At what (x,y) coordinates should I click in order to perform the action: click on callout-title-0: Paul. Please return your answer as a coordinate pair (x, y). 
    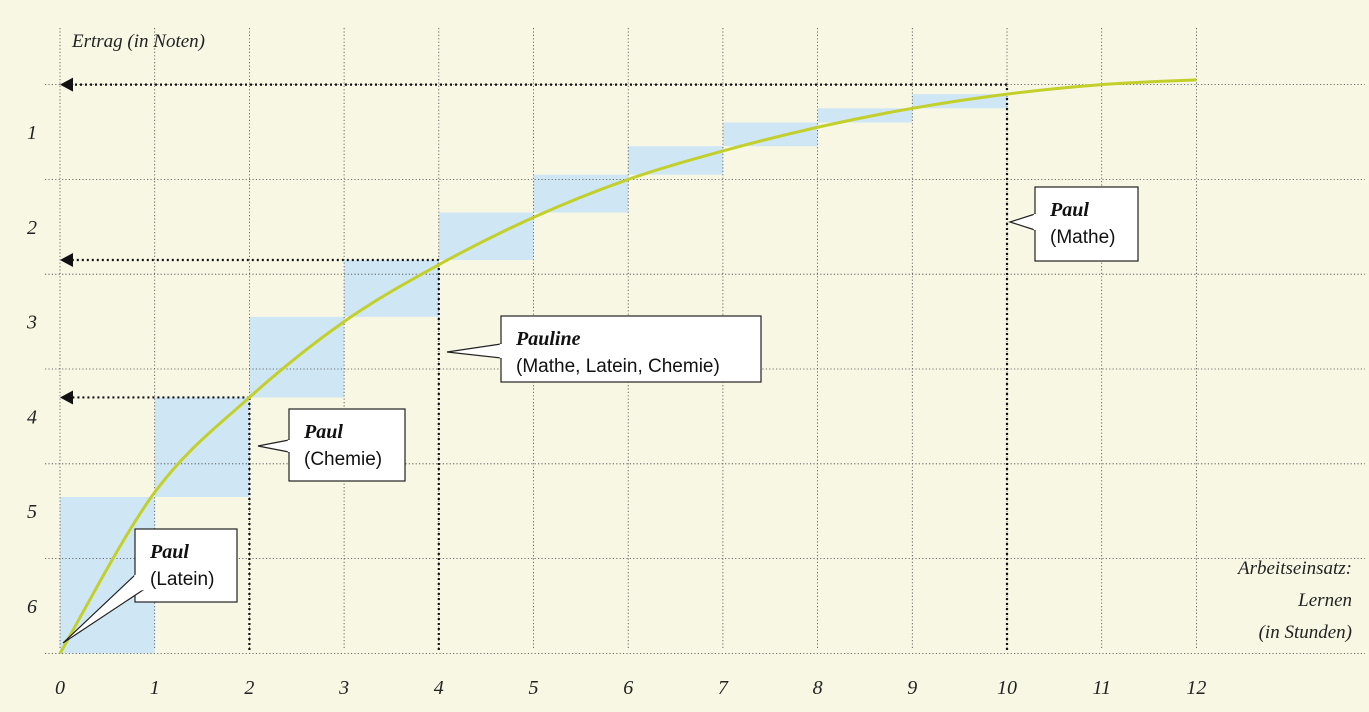
    Looking at the image, I should click on (169, 552).